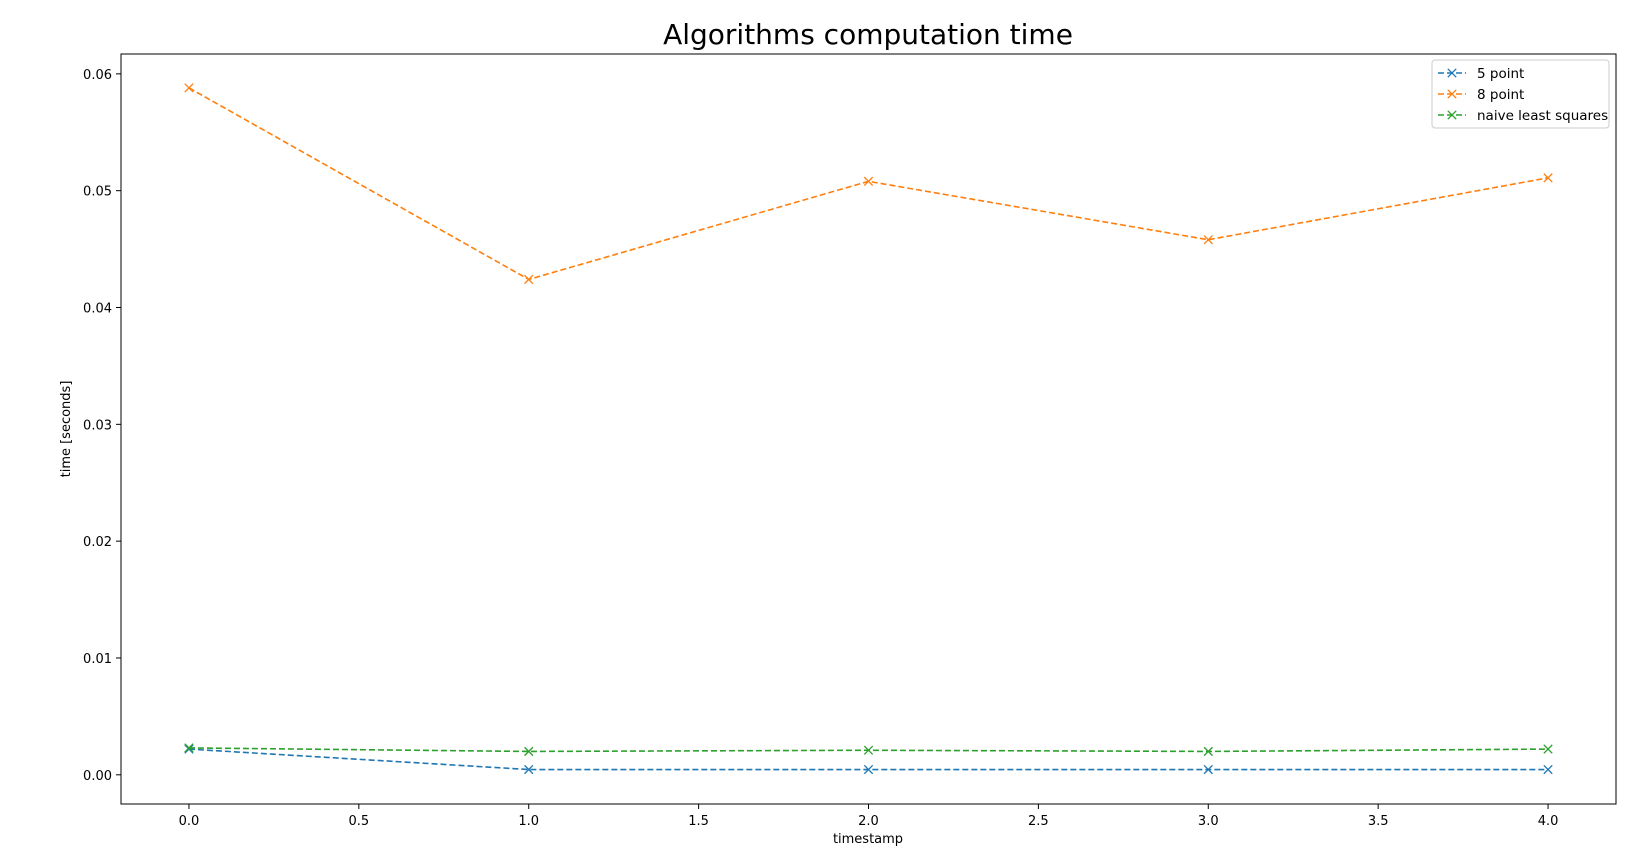 The image size is (1639, 859). What do you see at coordinates (66, 429) in the screenshot?
I see `y-axis-label: time [seconds]` at bounding box center [66, 429].